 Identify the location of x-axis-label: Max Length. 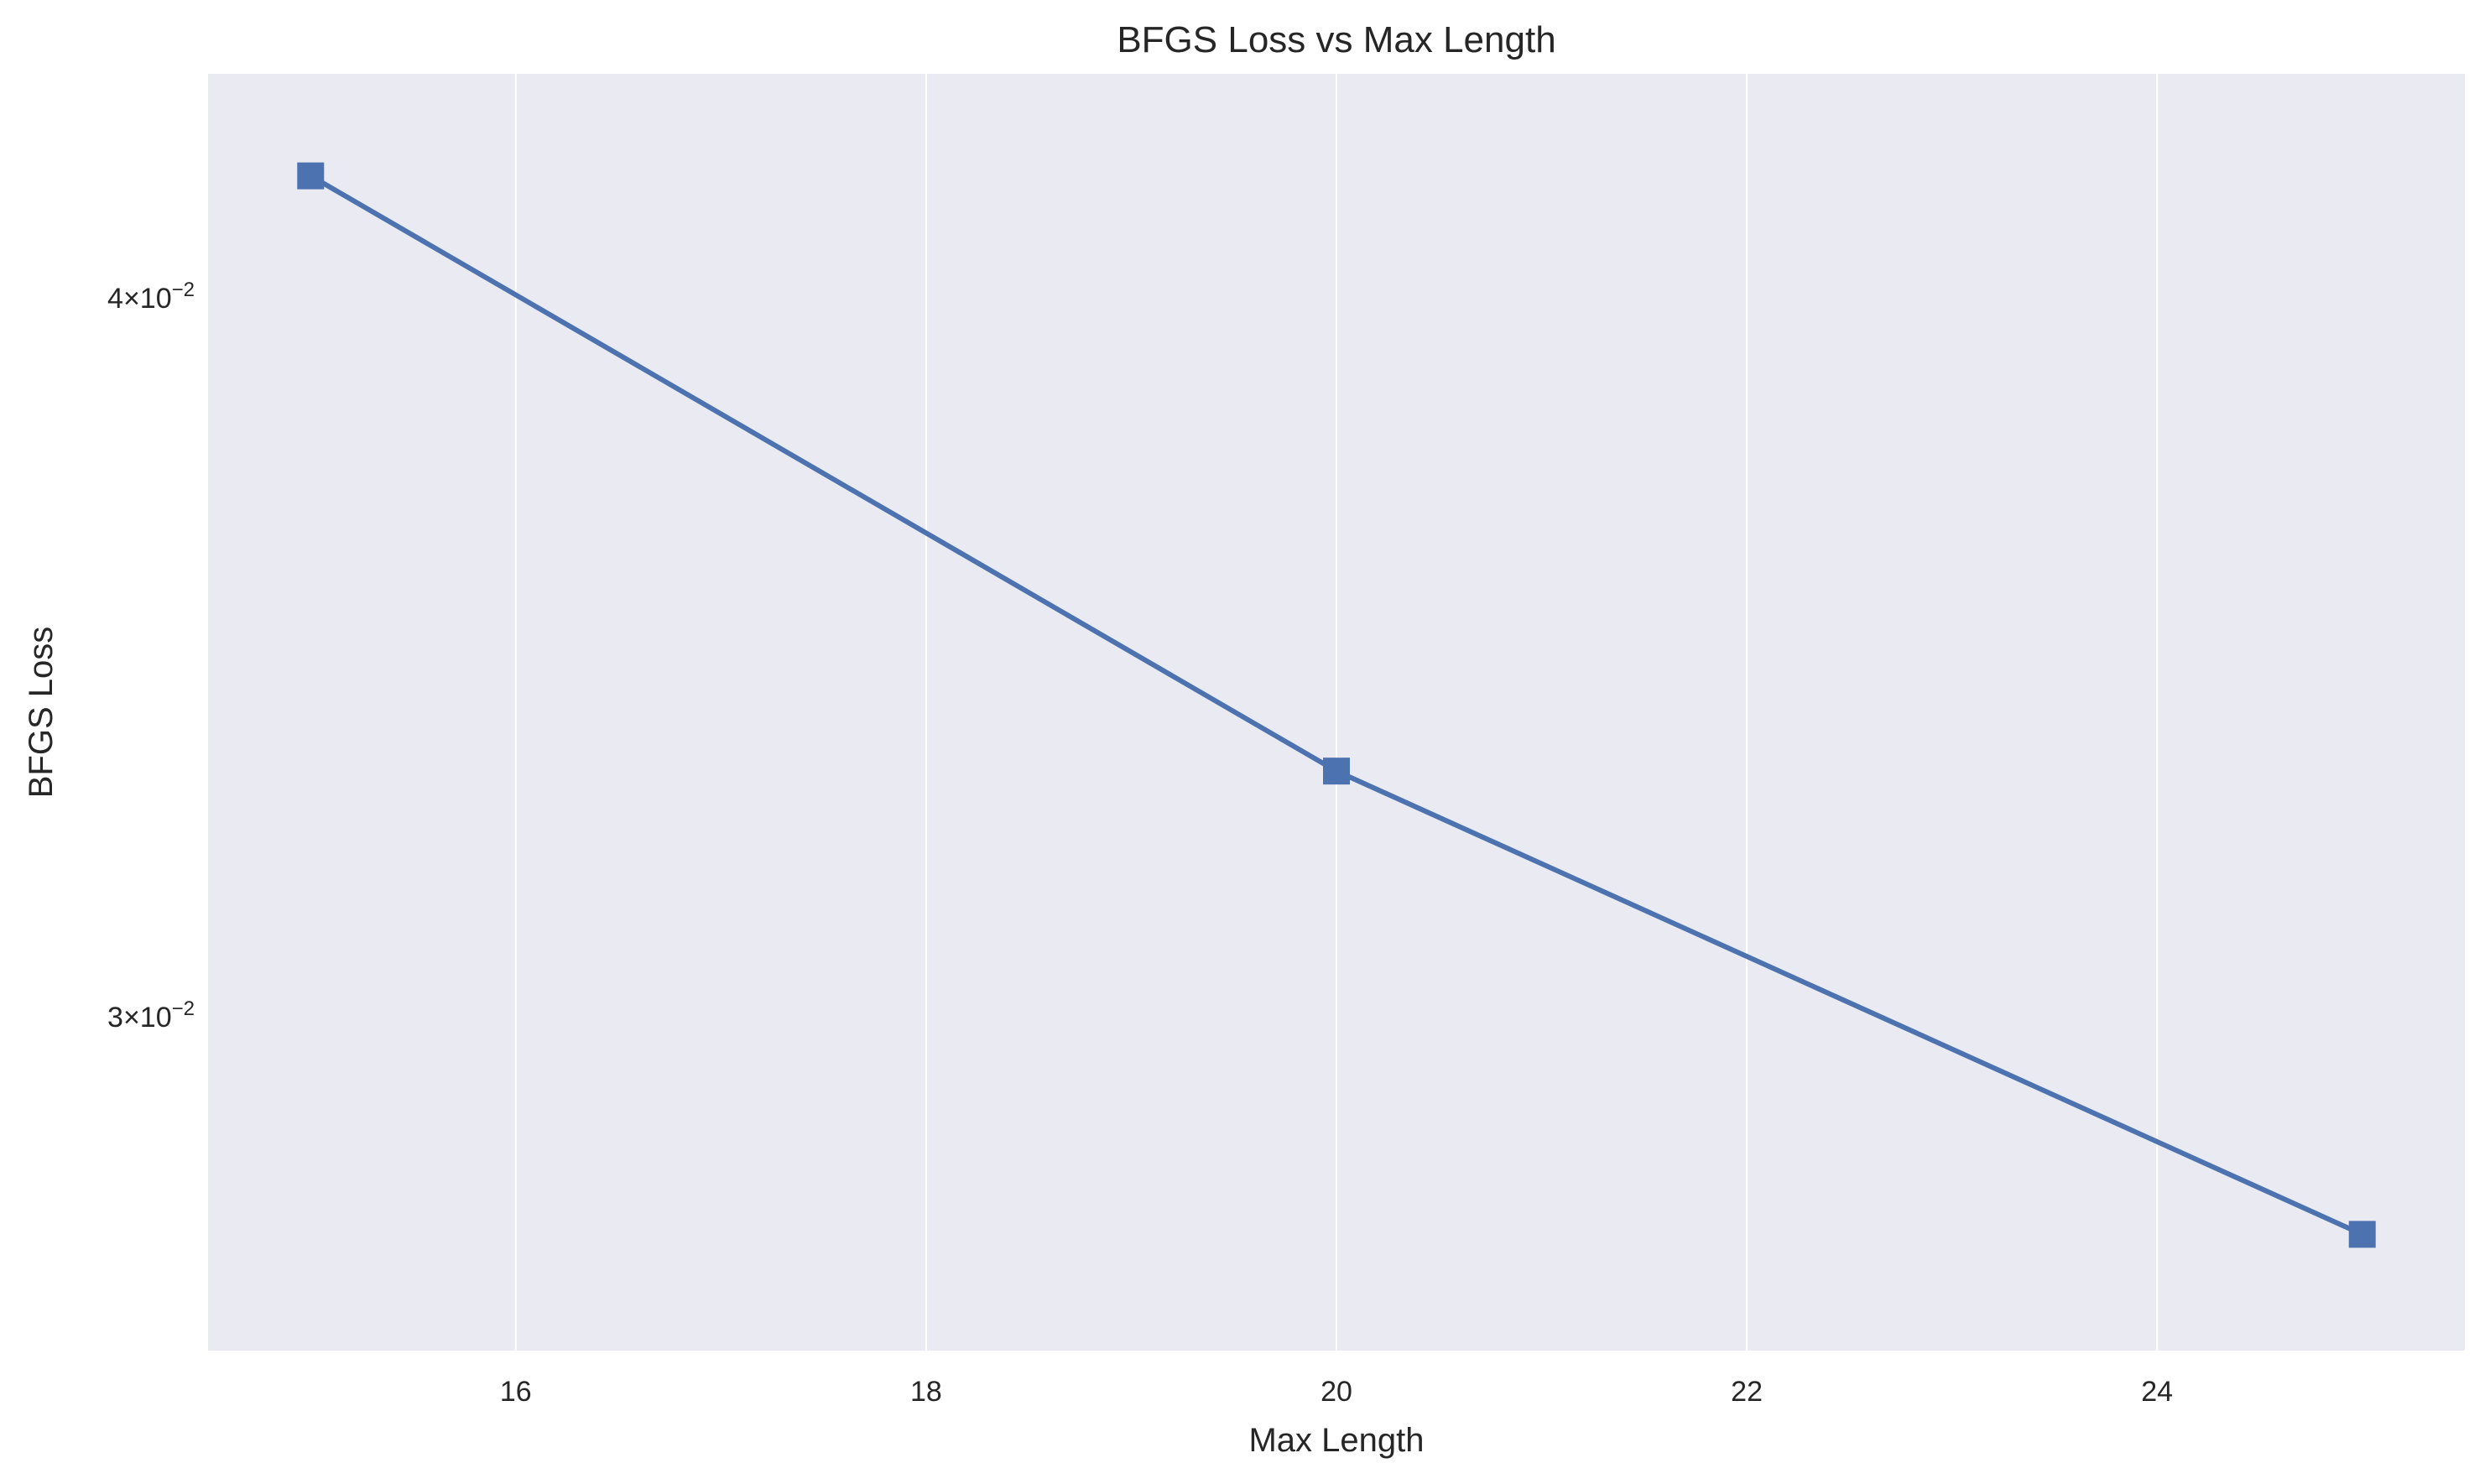
(1336, 1440).